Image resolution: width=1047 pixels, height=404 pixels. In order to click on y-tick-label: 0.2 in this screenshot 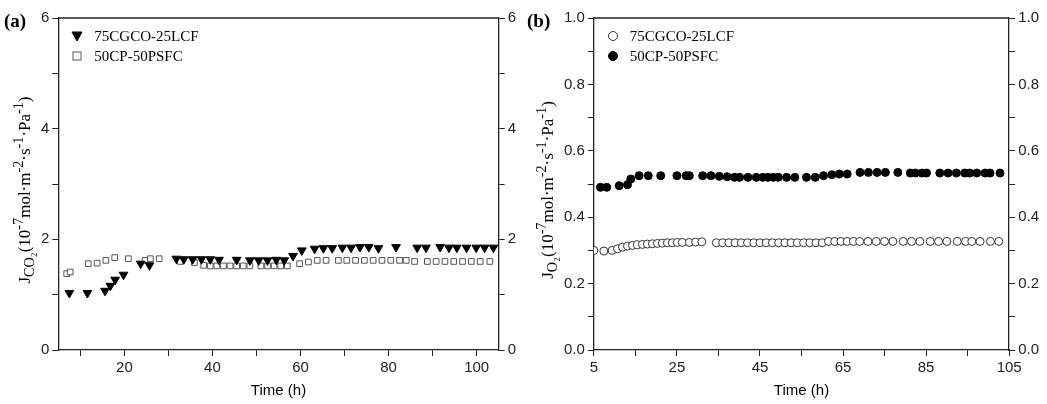, I will do `click(574, 282)`.